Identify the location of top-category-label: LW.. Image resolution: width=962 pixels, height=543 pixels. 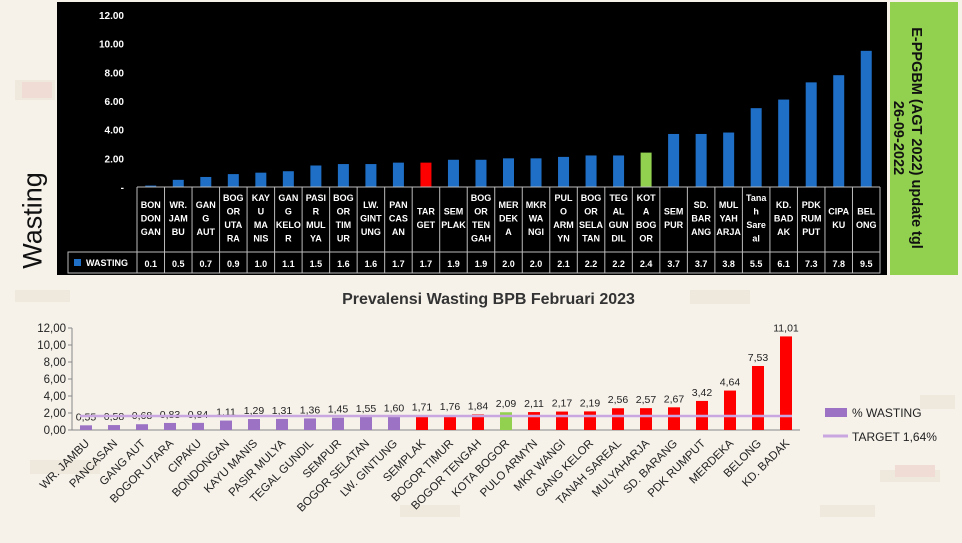
(371, 205).